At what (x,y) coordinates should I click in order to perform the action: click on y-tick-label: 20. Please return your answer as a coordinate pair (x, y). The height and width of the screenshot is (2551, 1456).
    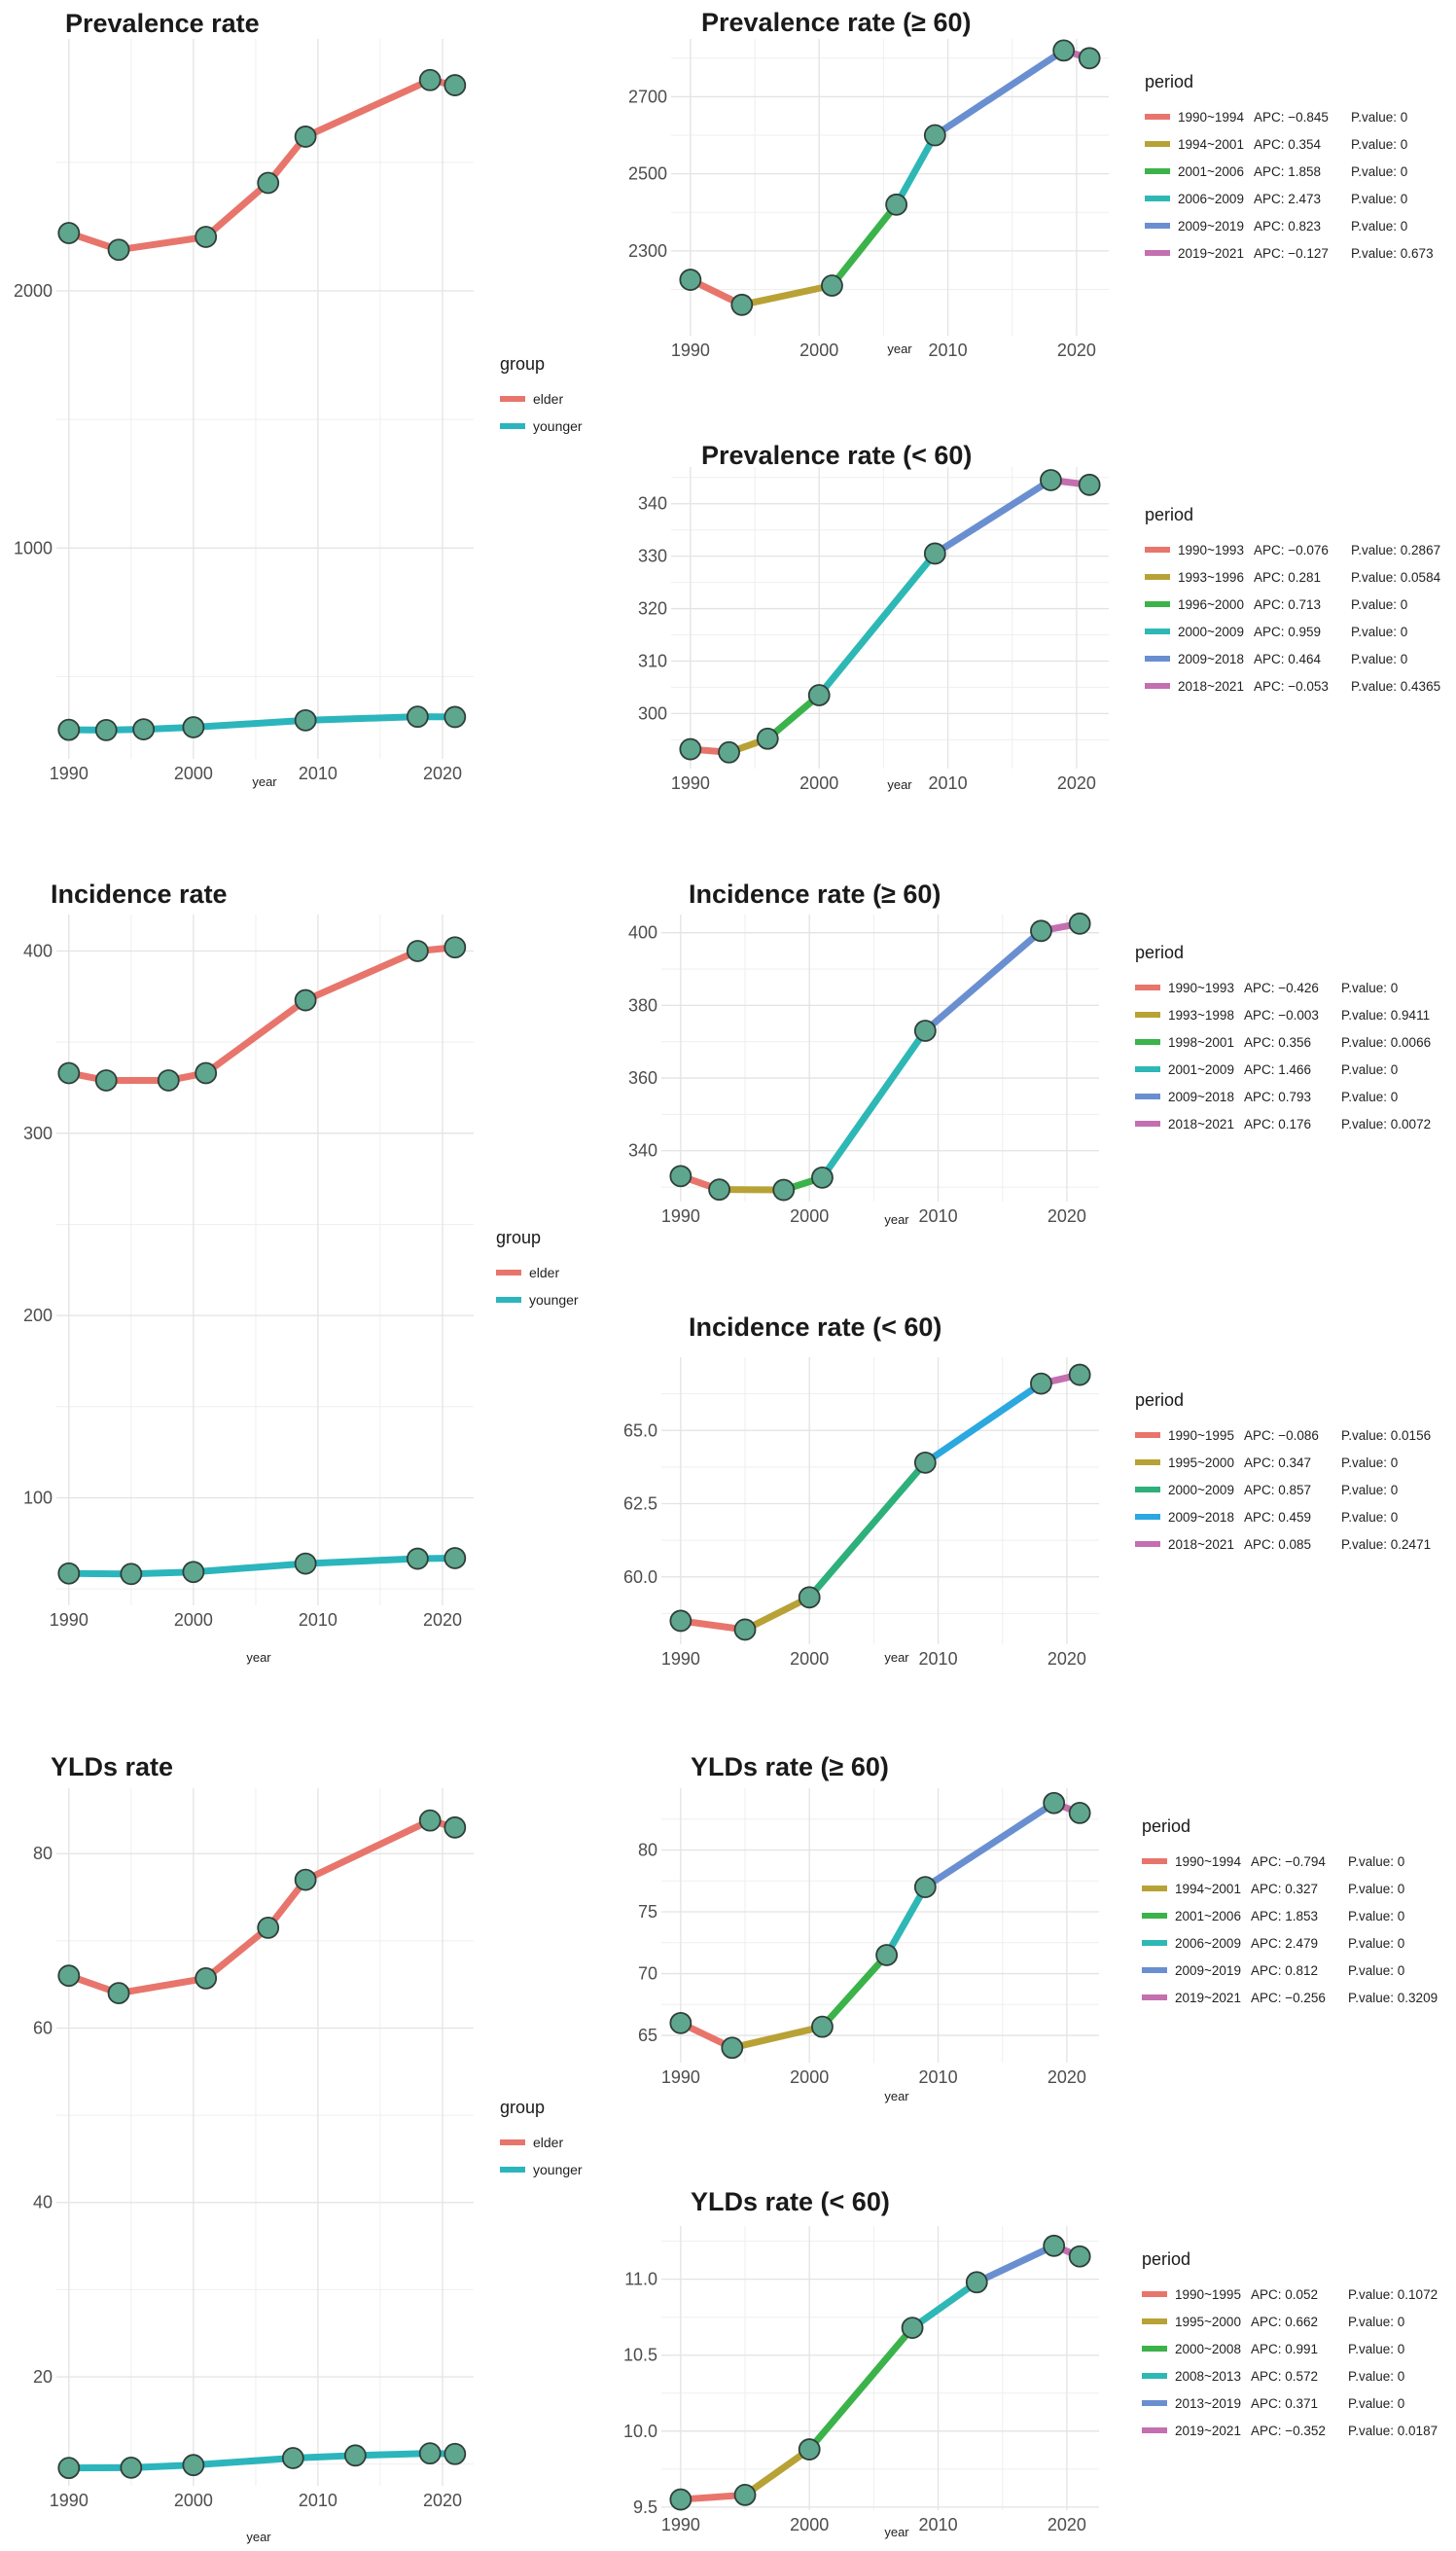
    Looking at the image, I should click on (43, 2377).